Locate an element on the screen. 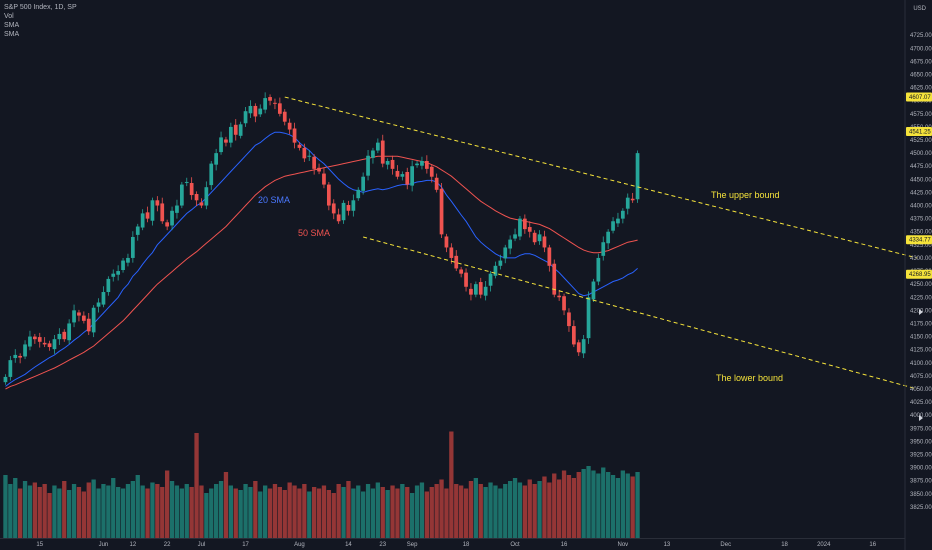  legend-symbol: S&P 500 Index, 1D, SP is located at coordinates (40, 7).